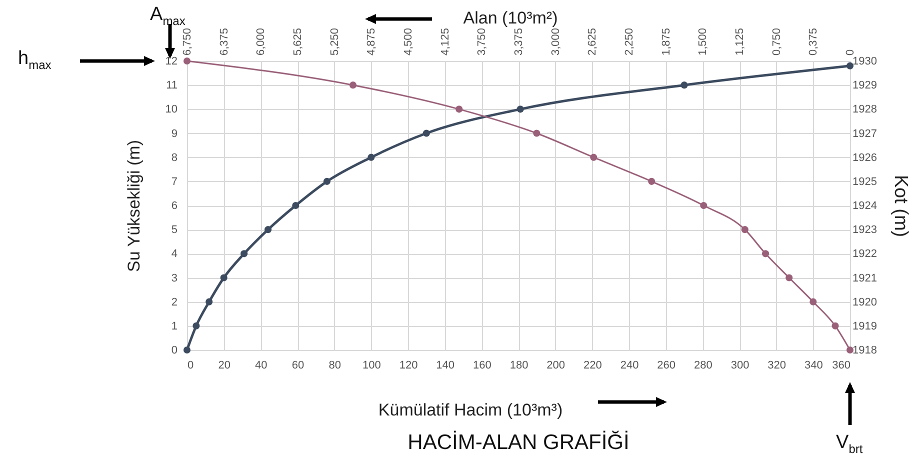 Image resolution: width=918 pixels, height=462 pixels. I want to click on x2-tick-label: 4,125, so click(445, 42).